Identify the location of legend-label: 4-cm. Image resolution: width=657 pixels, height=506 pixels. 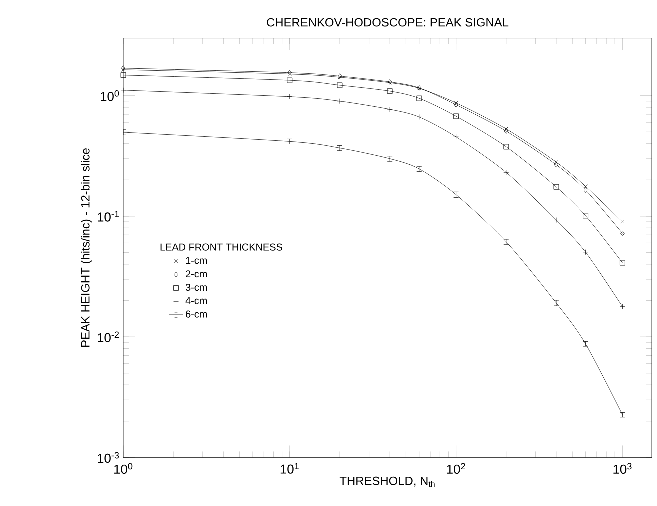
(197, 300).